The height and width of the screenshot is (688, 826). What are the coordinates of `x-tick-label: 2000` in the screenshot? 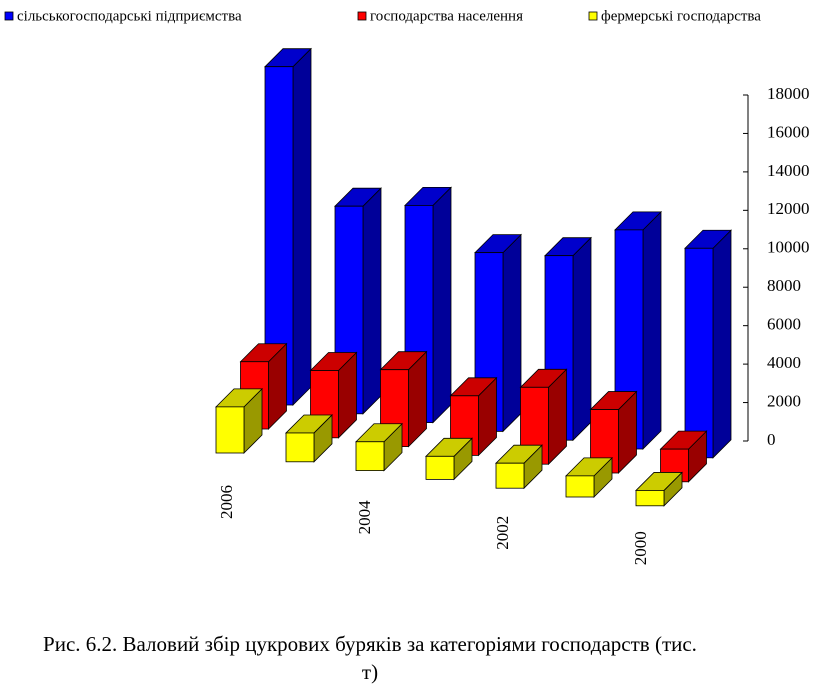 It's located at (640, 548).